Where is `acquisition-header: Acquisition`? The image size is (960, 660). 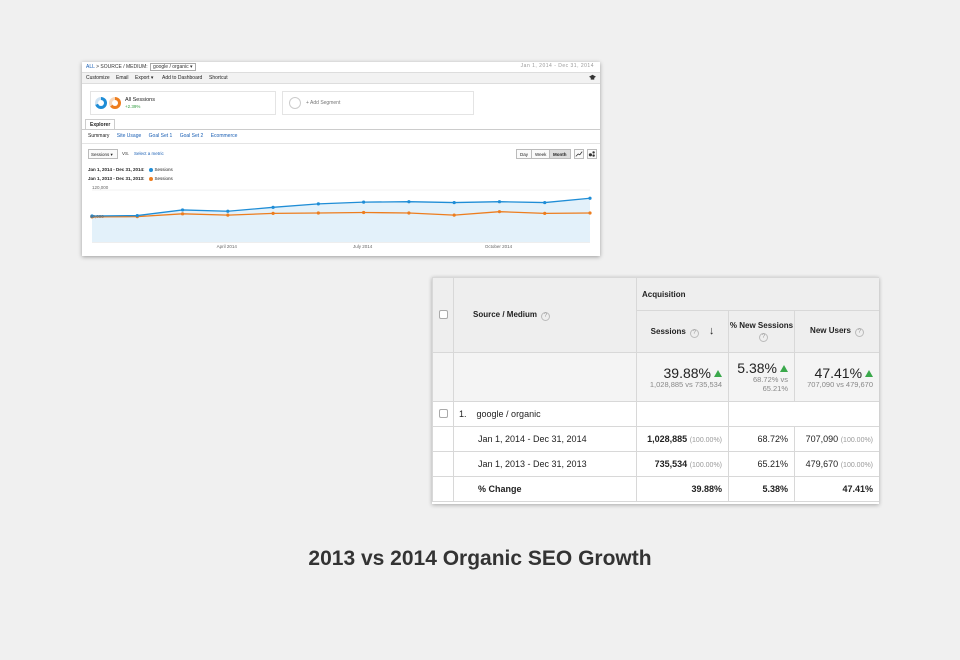
acquisition-header: Acquisition is located at coordinates (757, 294).